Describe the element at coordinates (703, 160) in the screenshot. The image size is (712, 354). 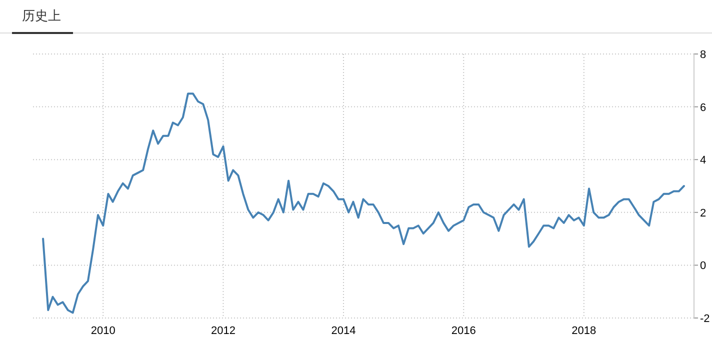
I see `ytick: 4` at that location.